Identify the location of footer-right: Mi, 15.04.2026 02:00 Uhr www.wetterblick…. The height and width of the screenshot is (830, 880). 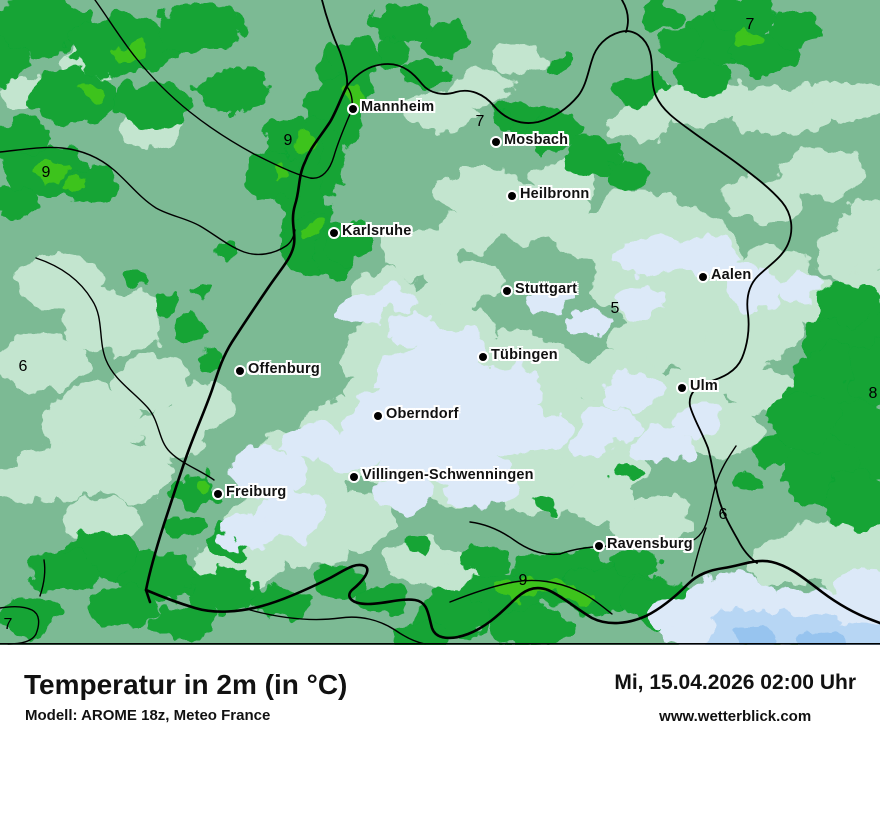
(735, 698).